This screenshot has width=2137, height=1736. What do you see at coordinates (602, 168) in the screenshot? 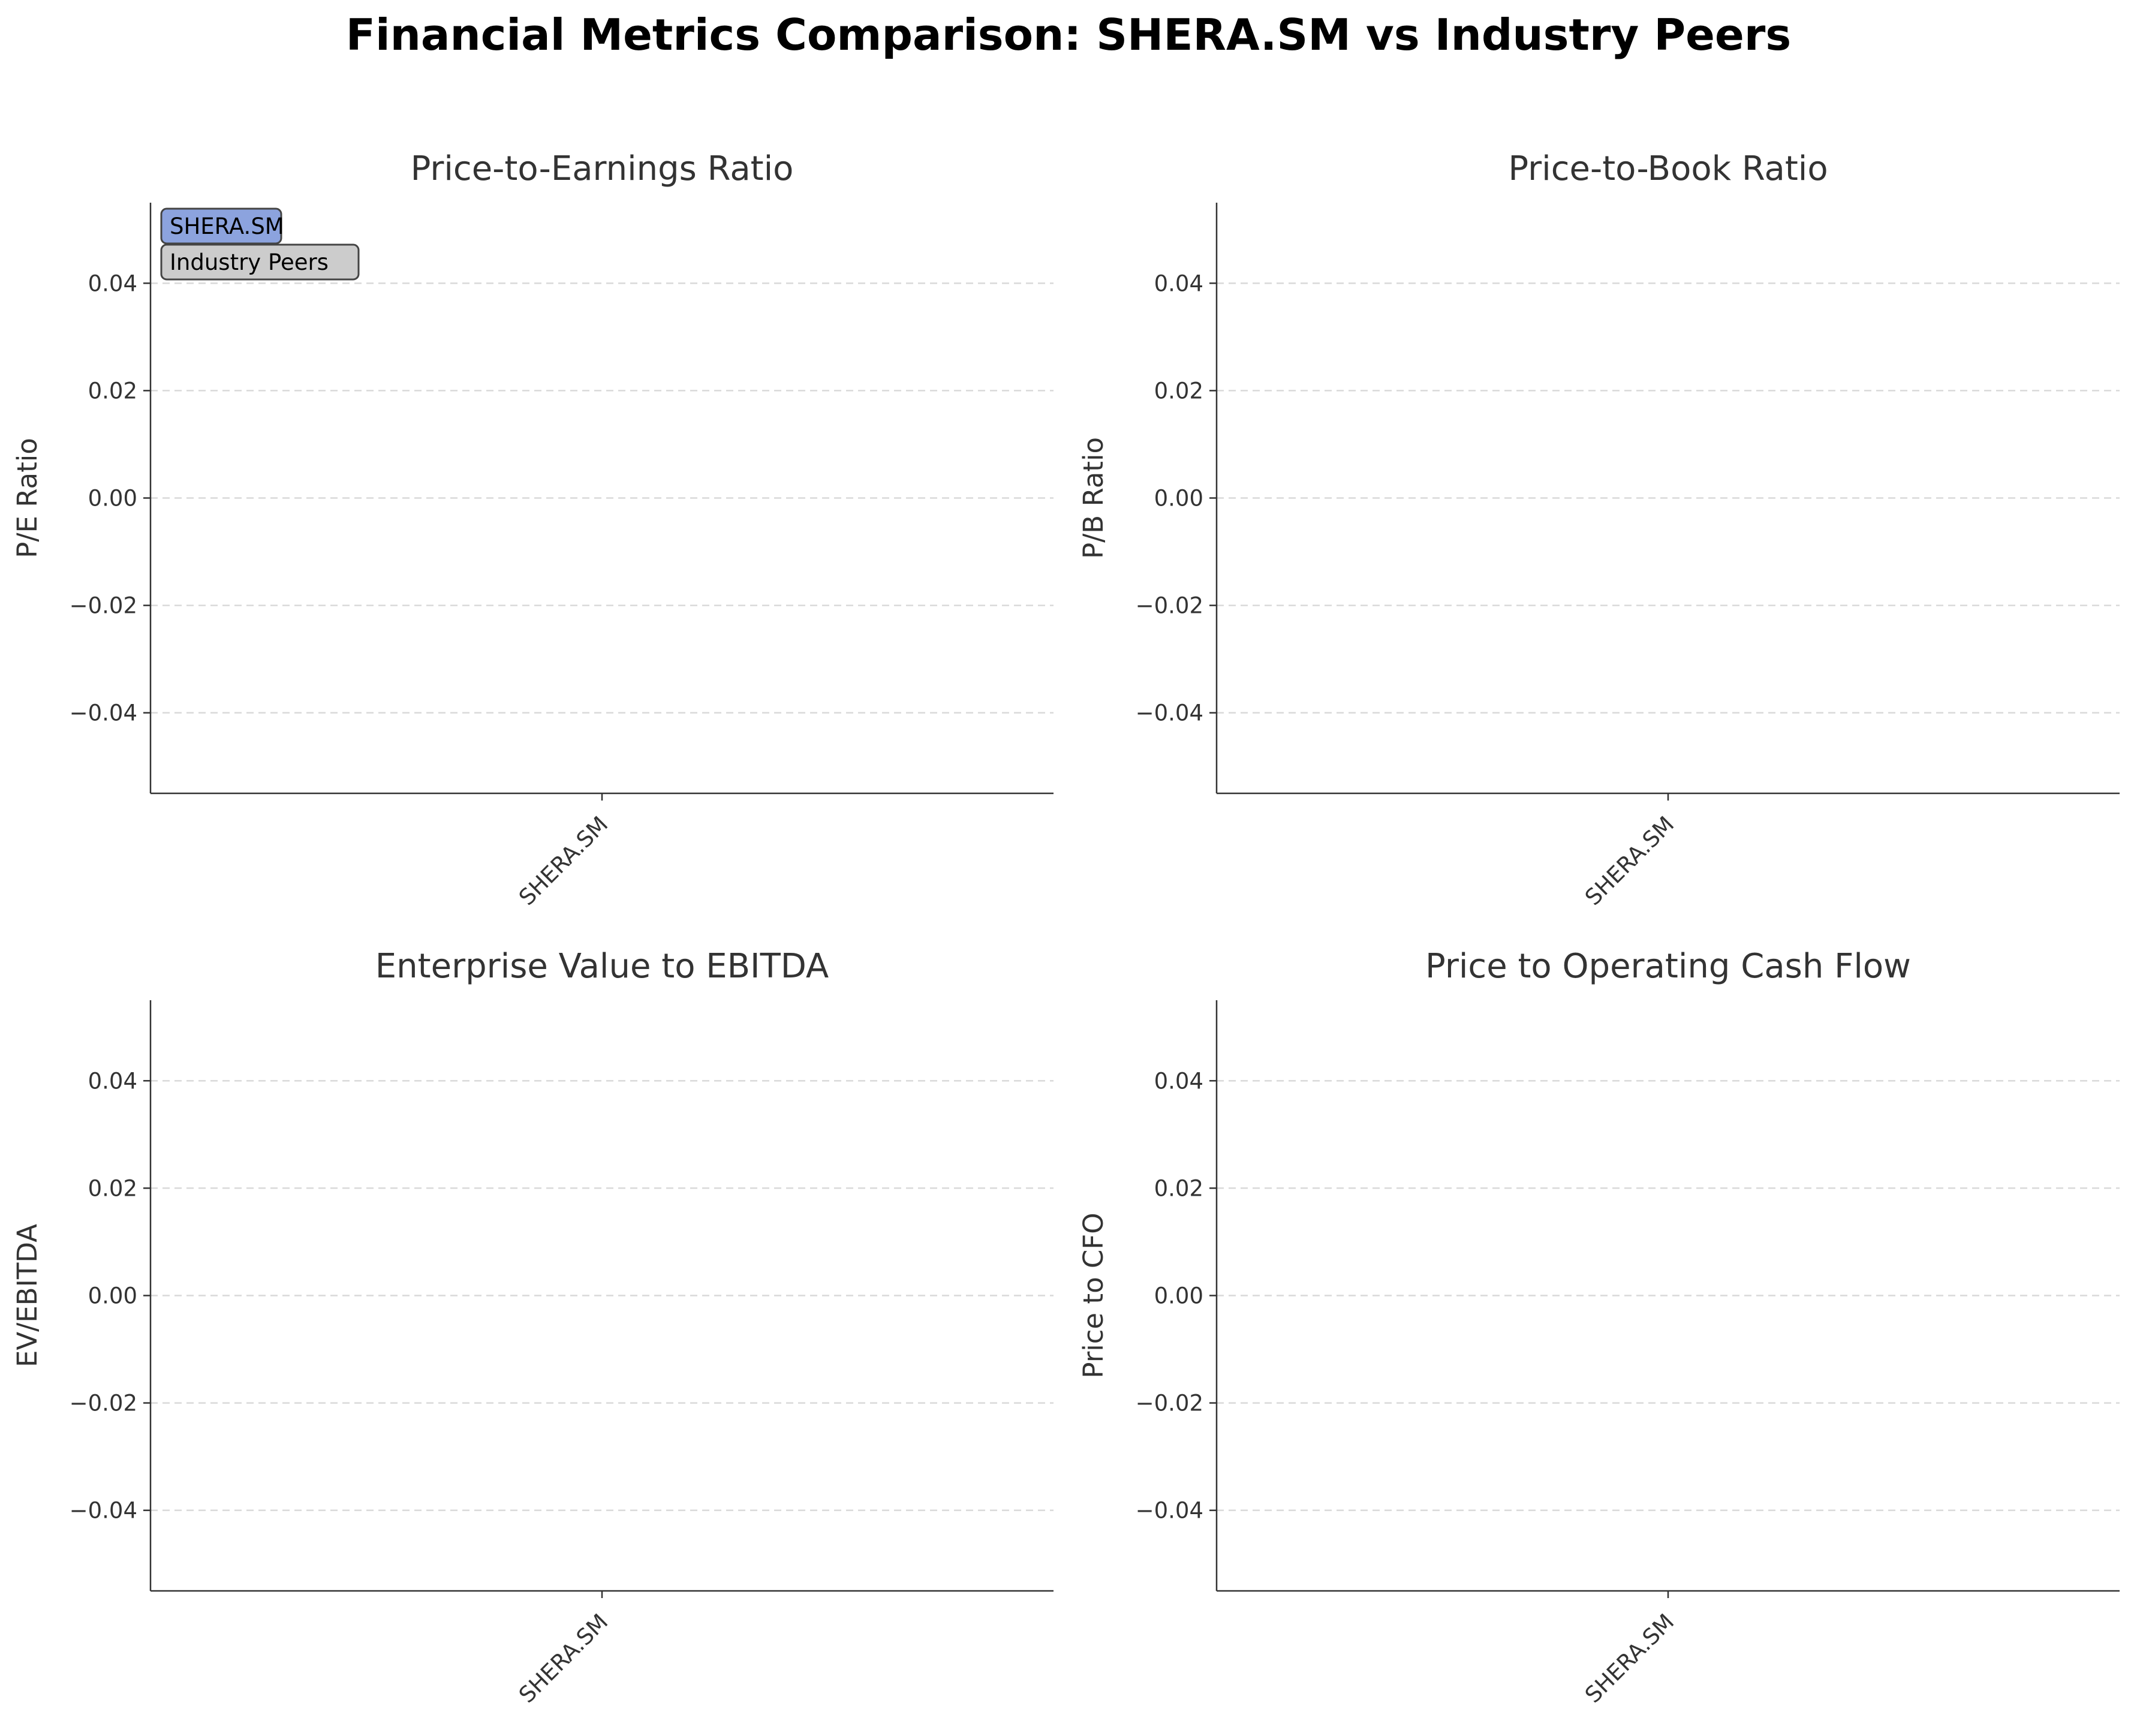
I see `subplot-title: Price-to-Earnings Ratio` at bounding box center [602, 168].